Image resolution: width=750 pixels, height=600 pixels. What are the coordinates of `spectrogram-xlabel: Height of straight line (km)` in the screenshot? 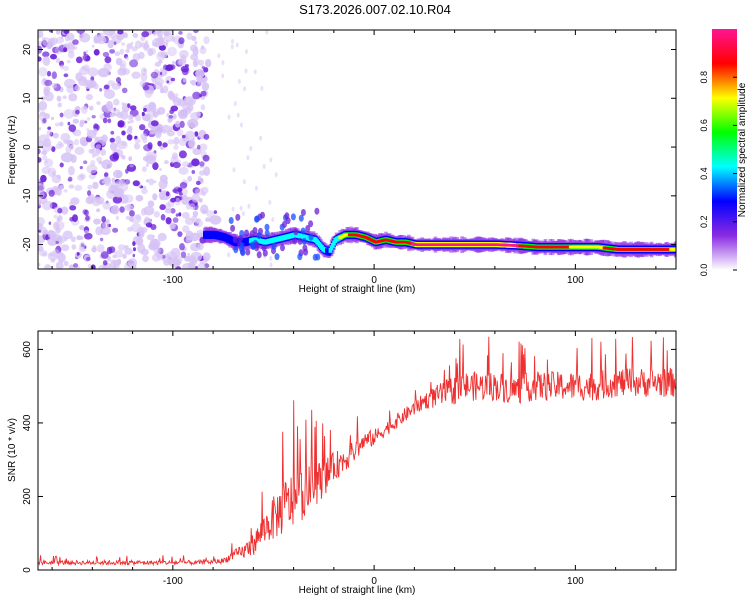 It's located at (357, 289).